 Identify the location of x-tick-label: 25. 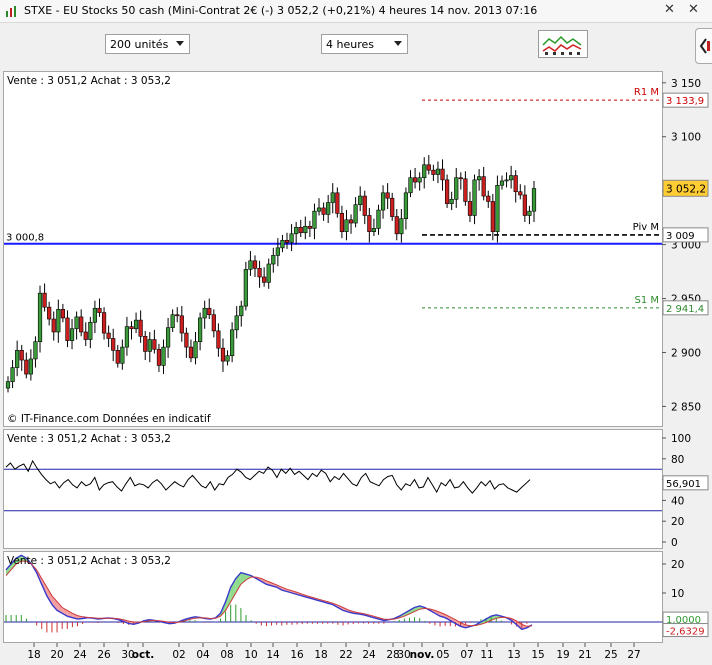
(610, 655).